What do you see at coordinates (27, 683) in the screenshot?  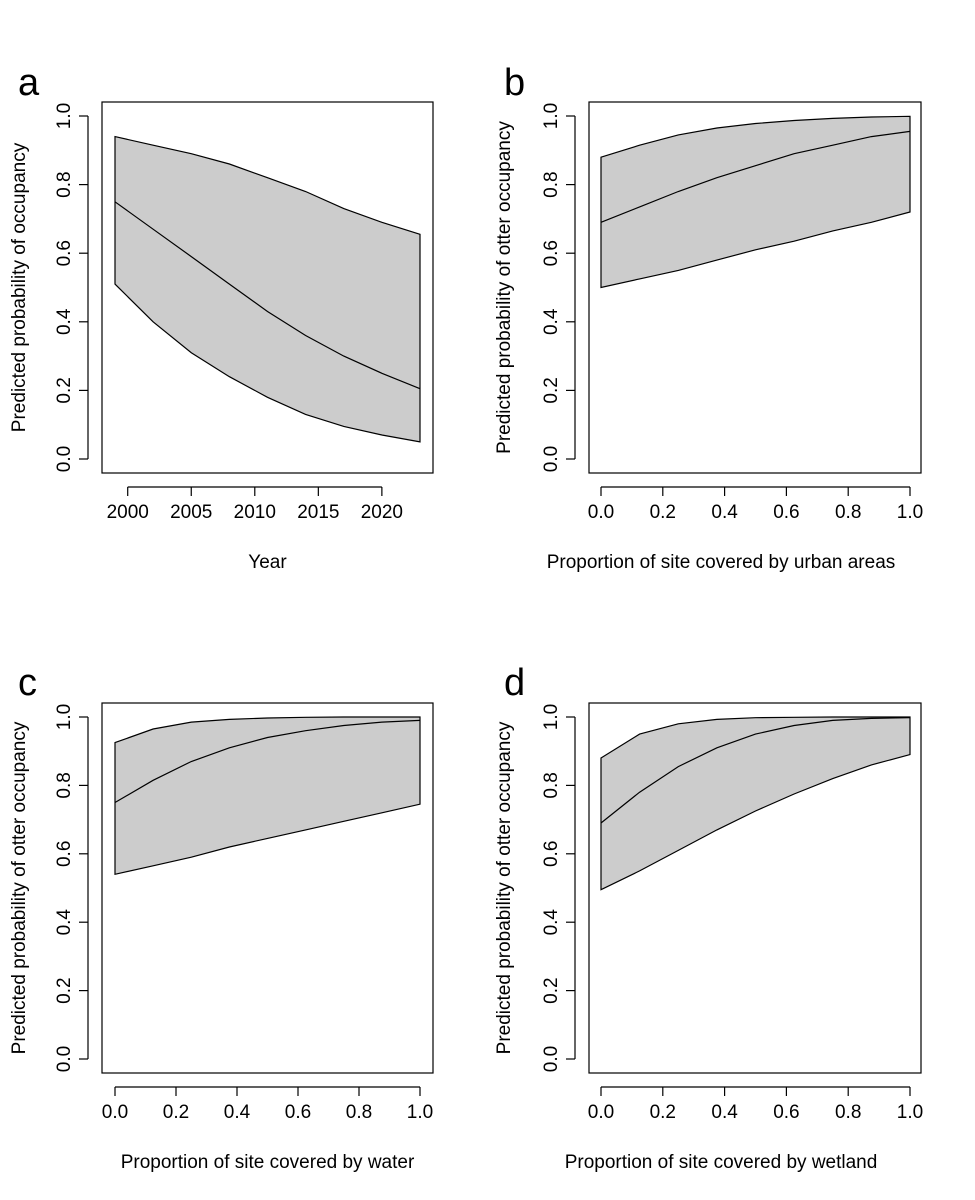 I see `panel-letter: c` at bounding box center [27, 683].